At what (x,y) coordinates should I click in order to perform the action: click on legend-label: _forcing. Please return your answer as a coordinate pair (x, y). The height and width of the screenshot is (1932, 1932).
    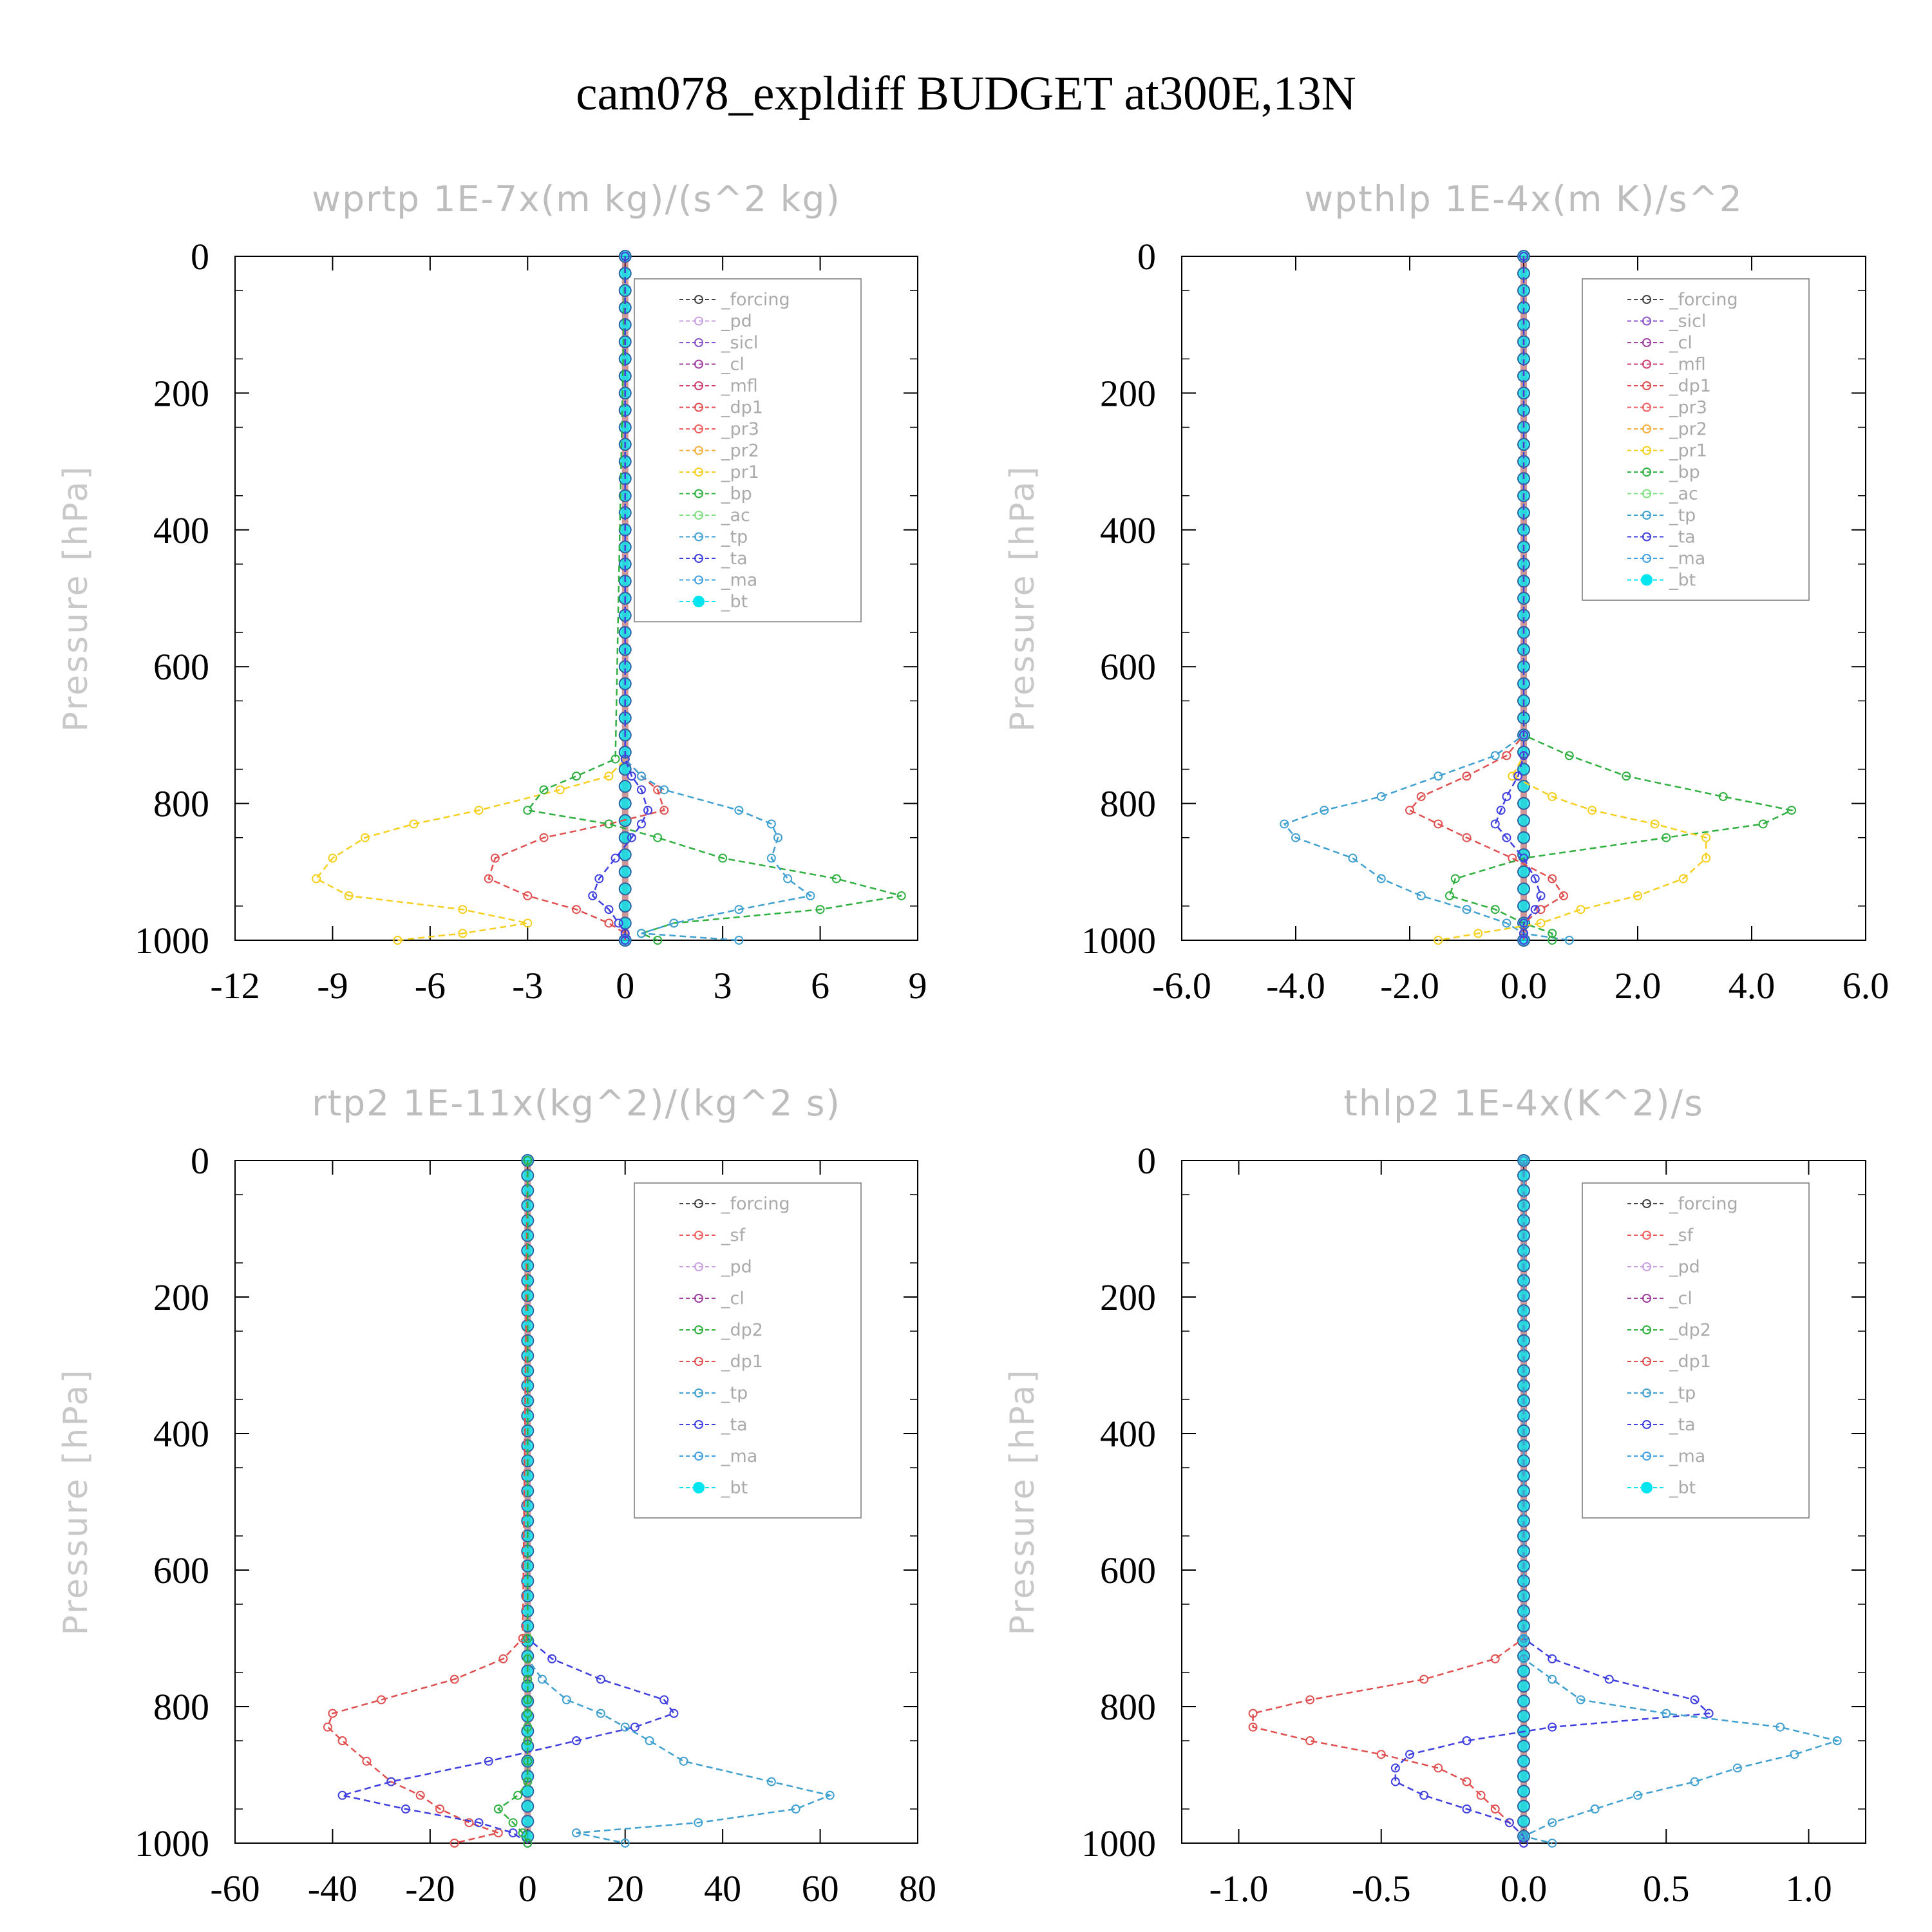
    Looking at the image, I should click on (755, 300).